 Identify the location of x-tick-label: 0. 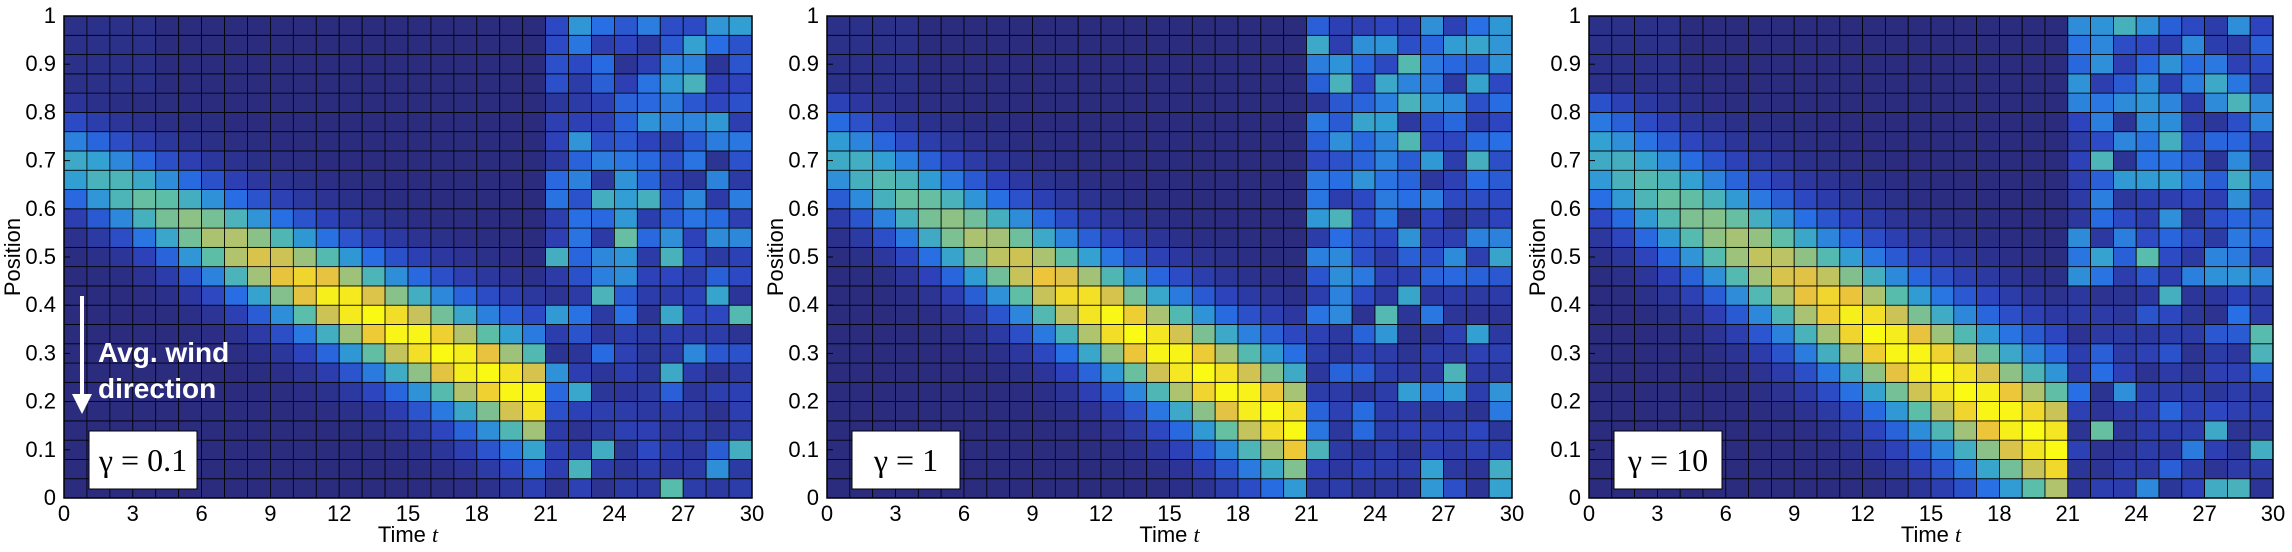
(1589, 513).